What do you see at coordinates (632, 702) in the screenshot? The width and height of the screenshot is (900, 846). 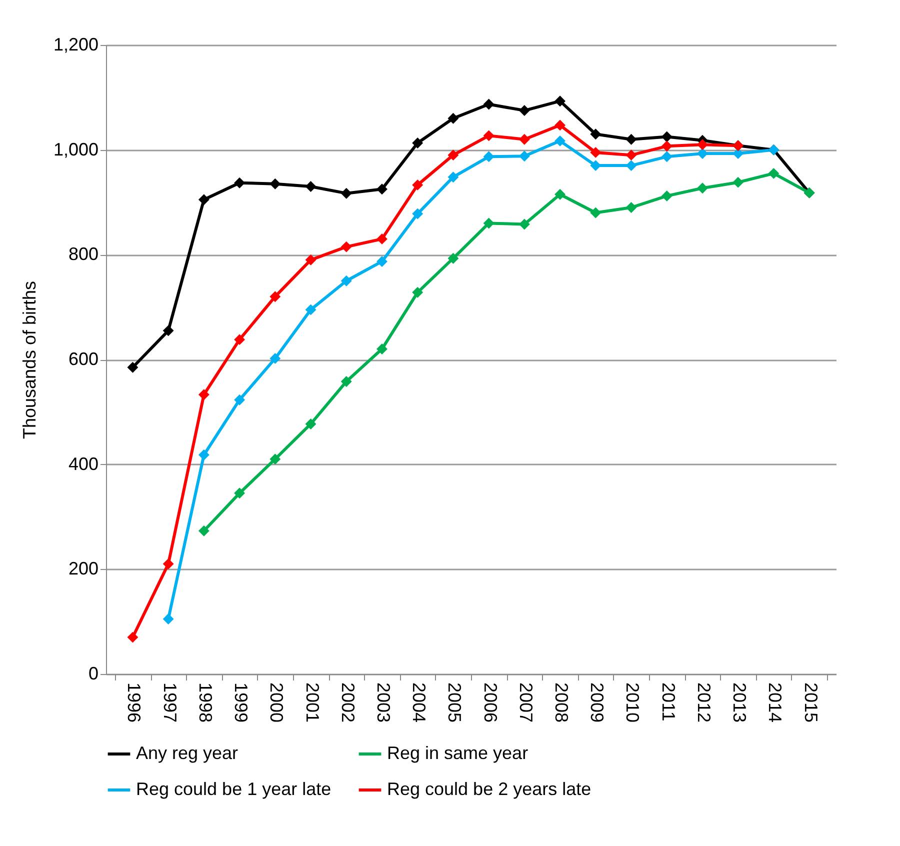 I see `x-tick-label: 2010` at bounding box center [632, 702].